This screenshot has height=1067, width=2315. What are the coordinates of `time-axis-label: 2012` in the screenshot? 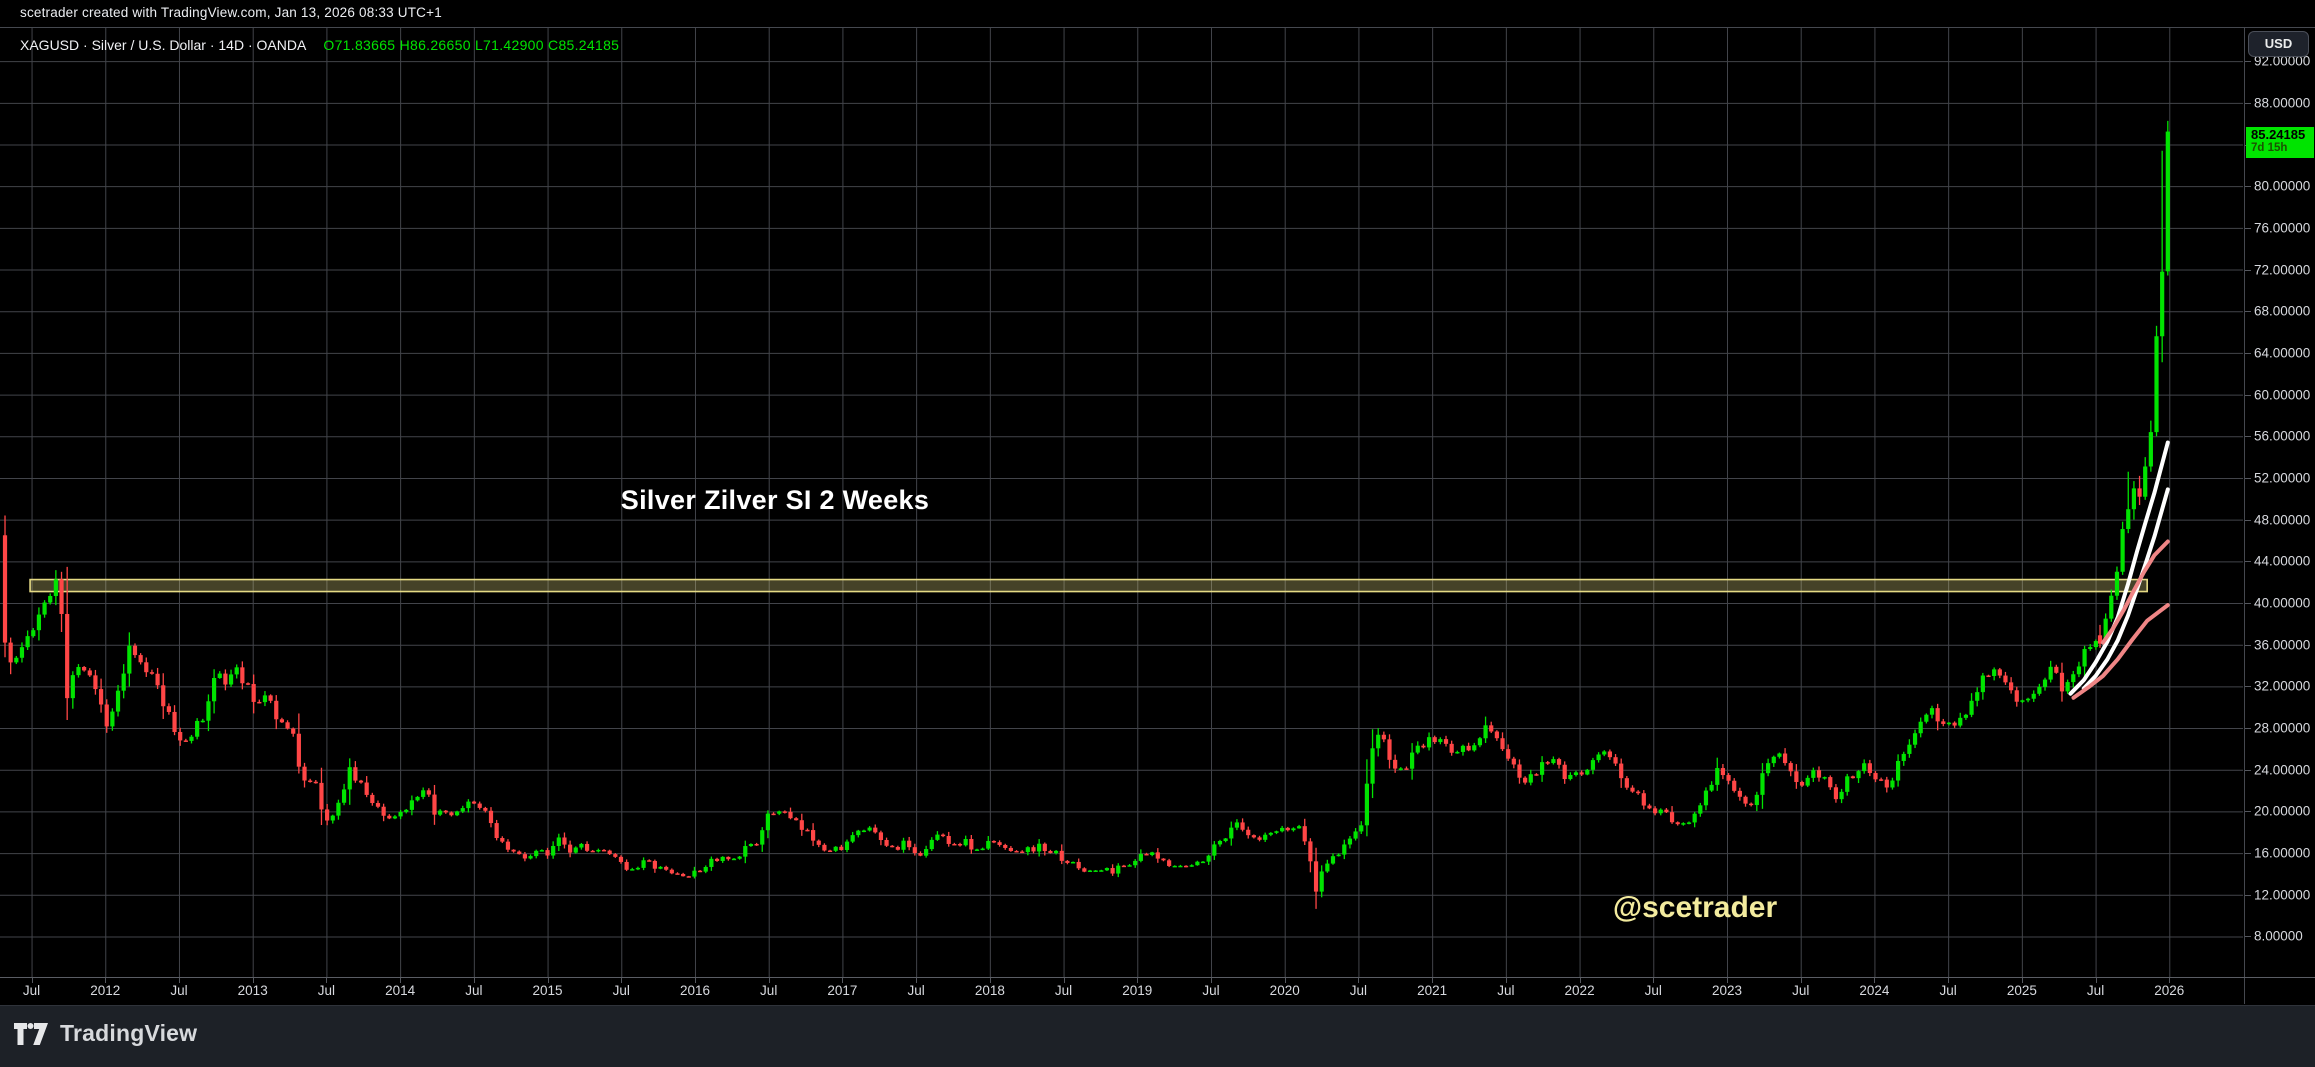 It's located at (105, 990).